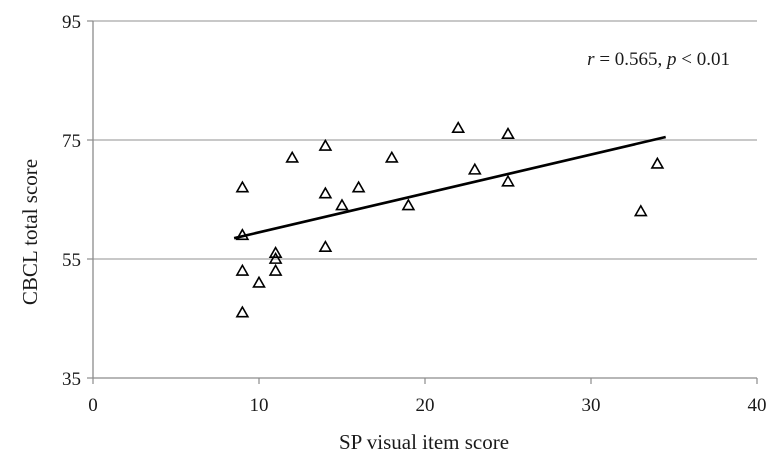 Image resolution: width=769 pixels, height=456 pixels. I want to click on trendline-layer, so click(449, 187).